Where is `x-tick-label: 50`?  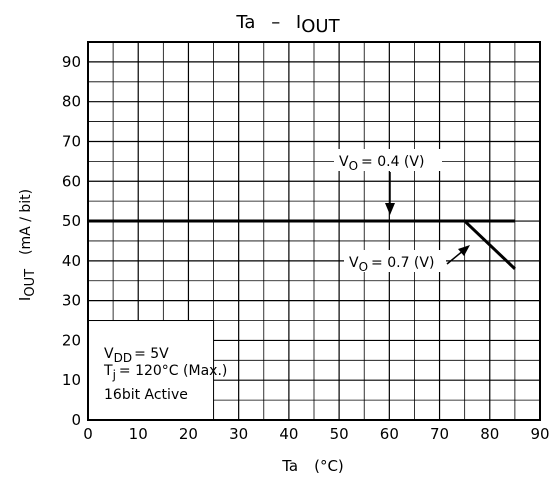
x-tick-label: 50 is located at coordinates (339, 434).